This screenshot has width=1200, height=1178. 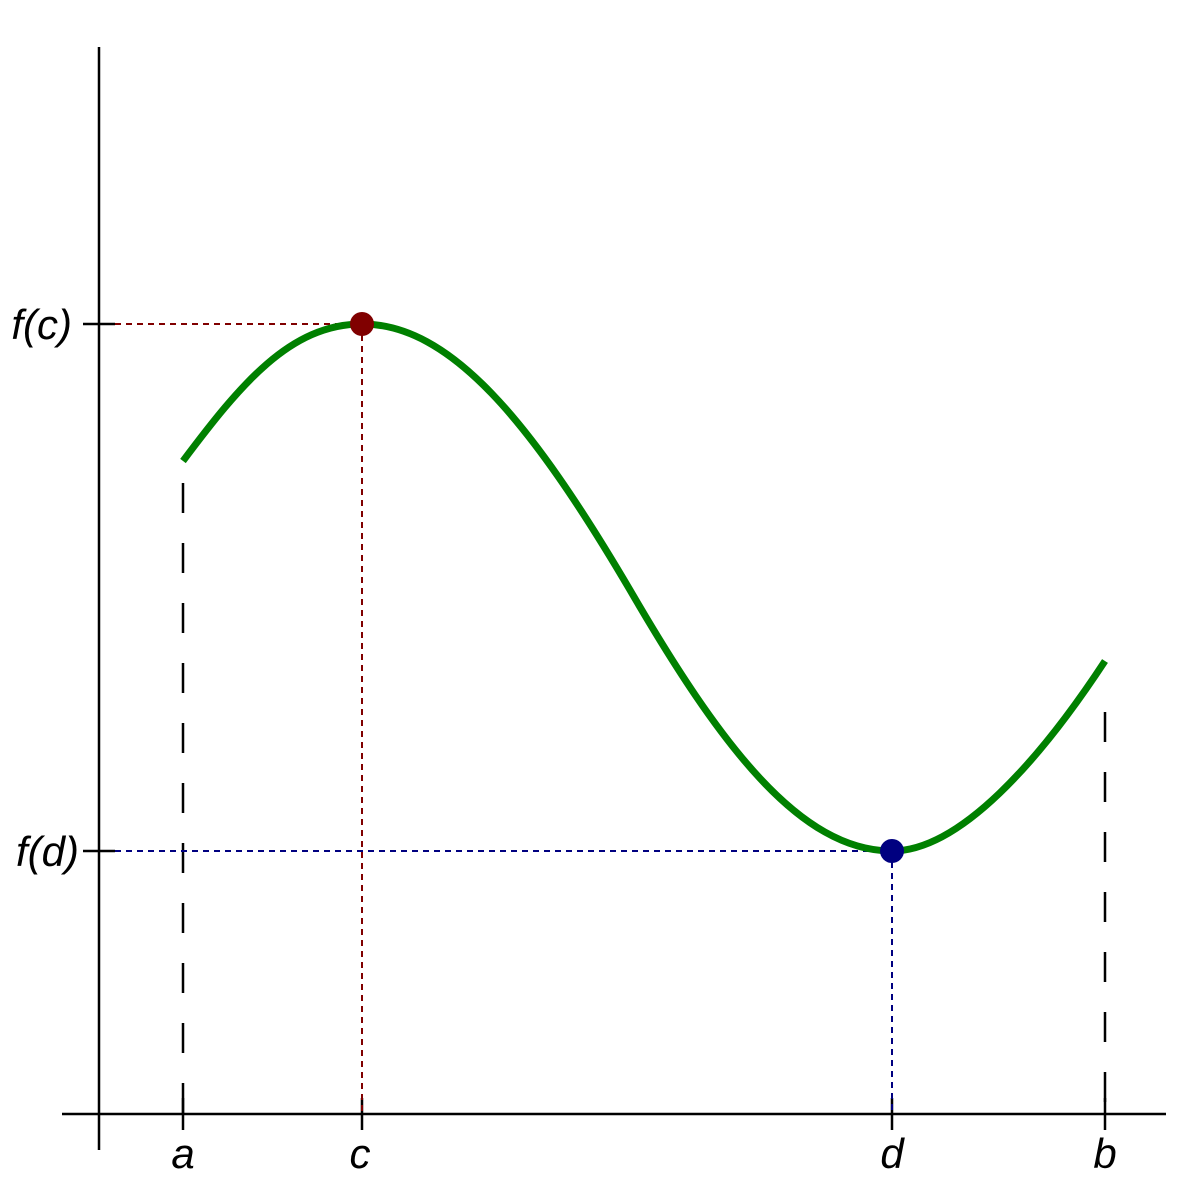 I want to click on x-label: b, so click(x=1104, y=1153).